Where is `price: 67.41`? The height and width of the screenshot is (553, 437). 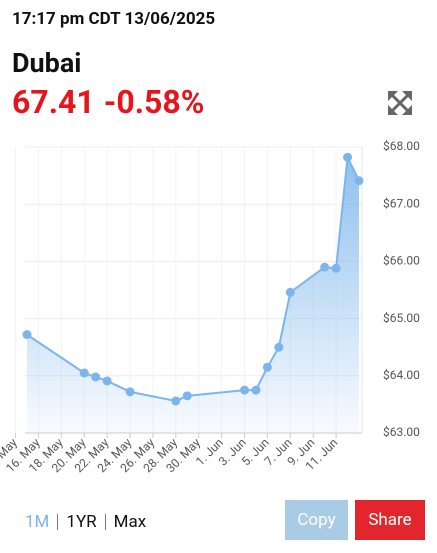 price: 67.41 is located at coordinates (53, 102).